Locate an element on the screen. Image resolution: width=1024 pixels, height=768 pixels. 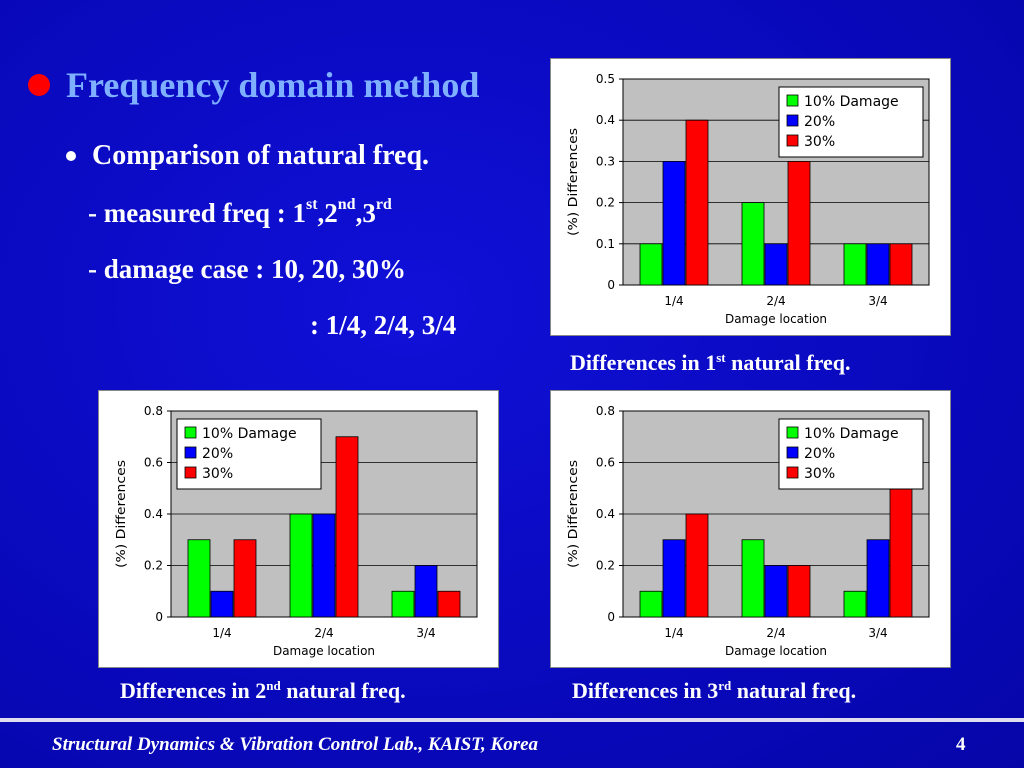
measured-prefix: - measured freq : 1 is located at coordinates (197, 213).